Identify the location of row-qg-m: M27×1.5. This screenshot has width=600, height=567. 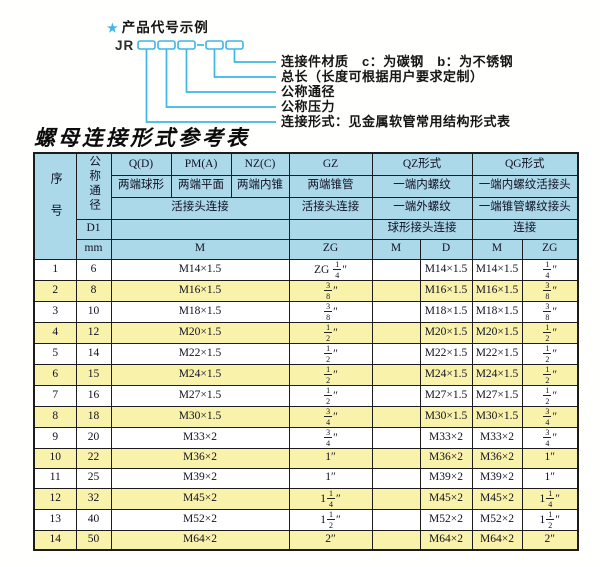
(497, 395).